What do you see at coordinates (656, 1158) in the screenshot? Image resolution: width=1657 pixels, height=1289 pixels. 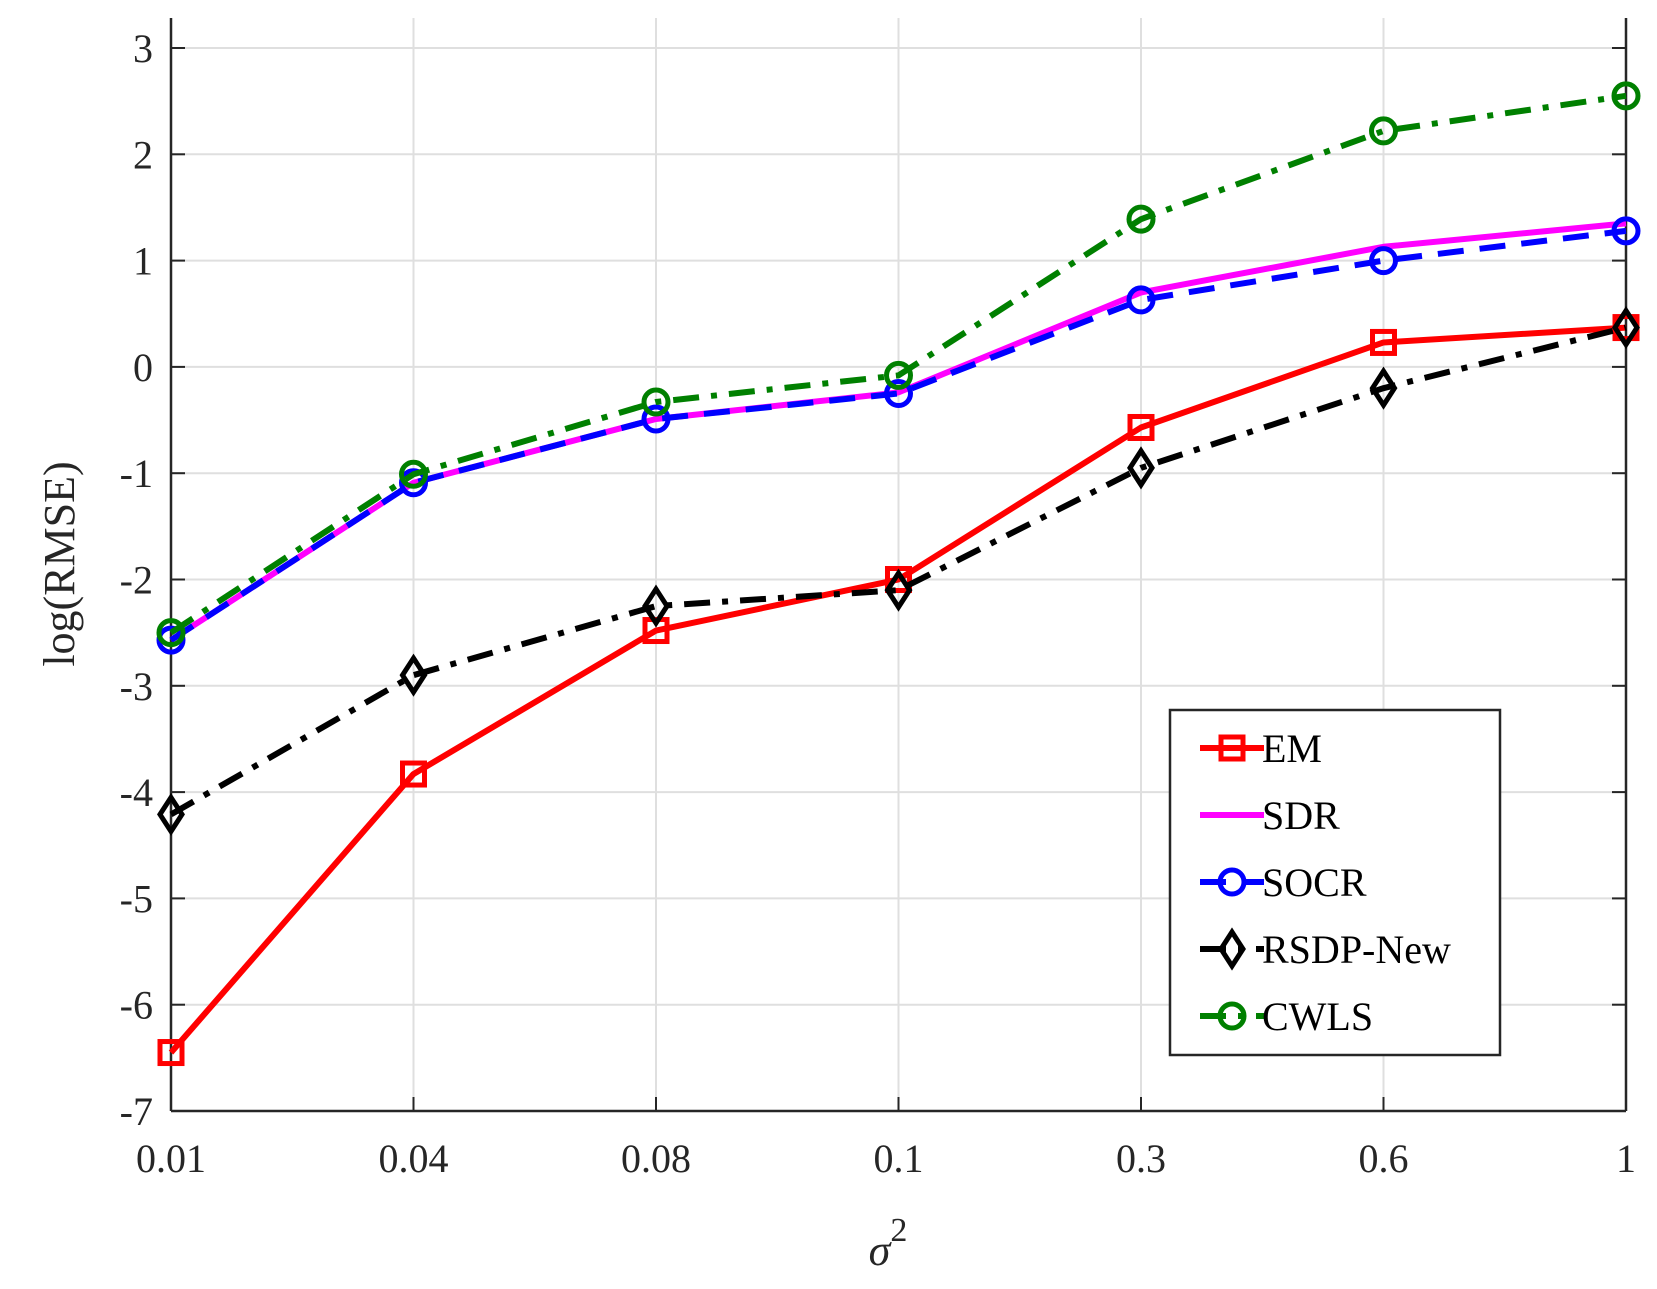 I see `x-tick-label: 0.08` at bounding box center [656, 1158].